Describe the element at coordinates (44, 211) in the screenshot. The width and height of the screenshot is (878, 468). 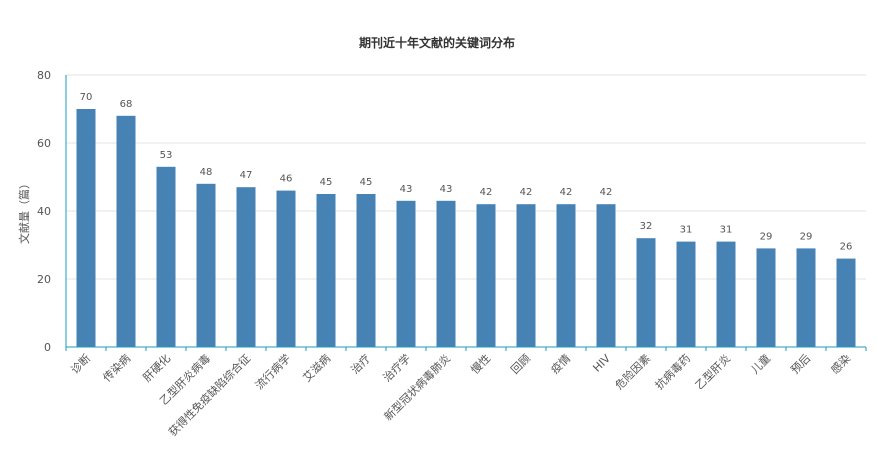
I see `y-tick-label: 40` at that location.